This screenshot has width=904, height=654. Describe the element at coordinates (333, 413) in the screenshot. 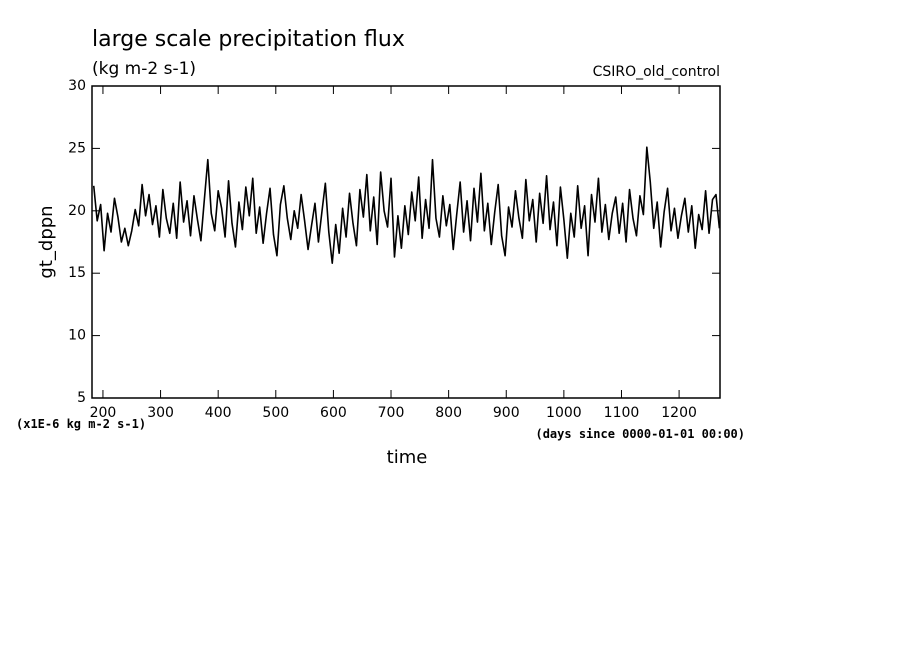

I see `x-tick-label: 600` at that location.